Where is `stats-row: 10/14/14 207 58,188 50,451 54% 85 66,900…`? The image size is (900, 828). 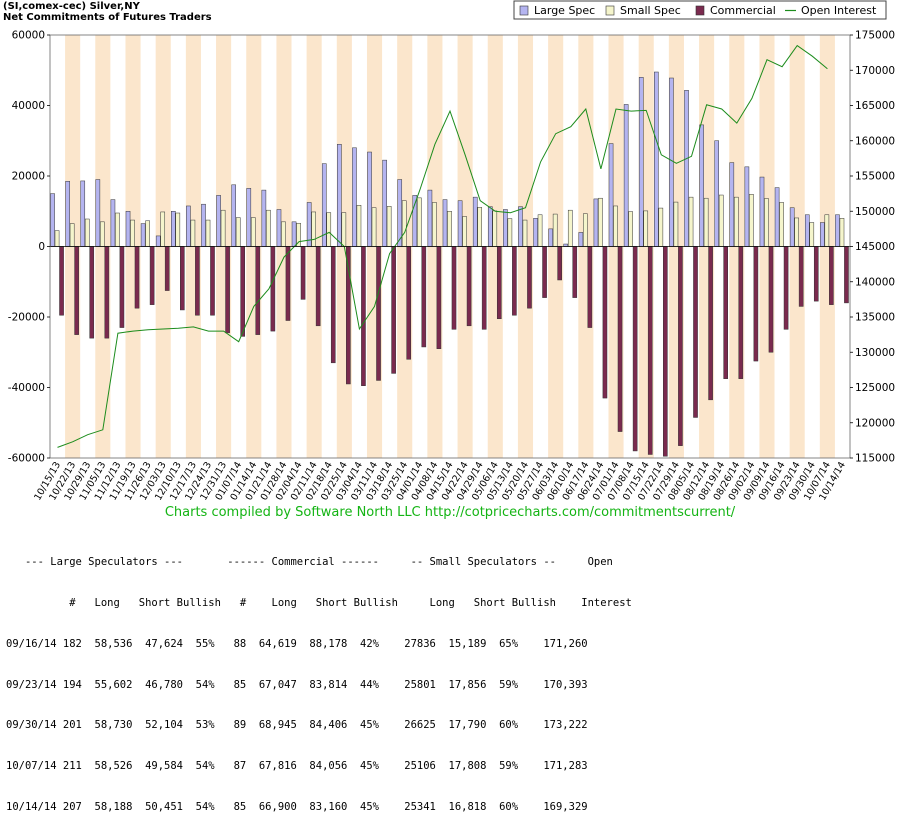
stats-row: 10/14/14 207 58,188 50,451 54% 85 66,900… is located at coordinates (319, 808).